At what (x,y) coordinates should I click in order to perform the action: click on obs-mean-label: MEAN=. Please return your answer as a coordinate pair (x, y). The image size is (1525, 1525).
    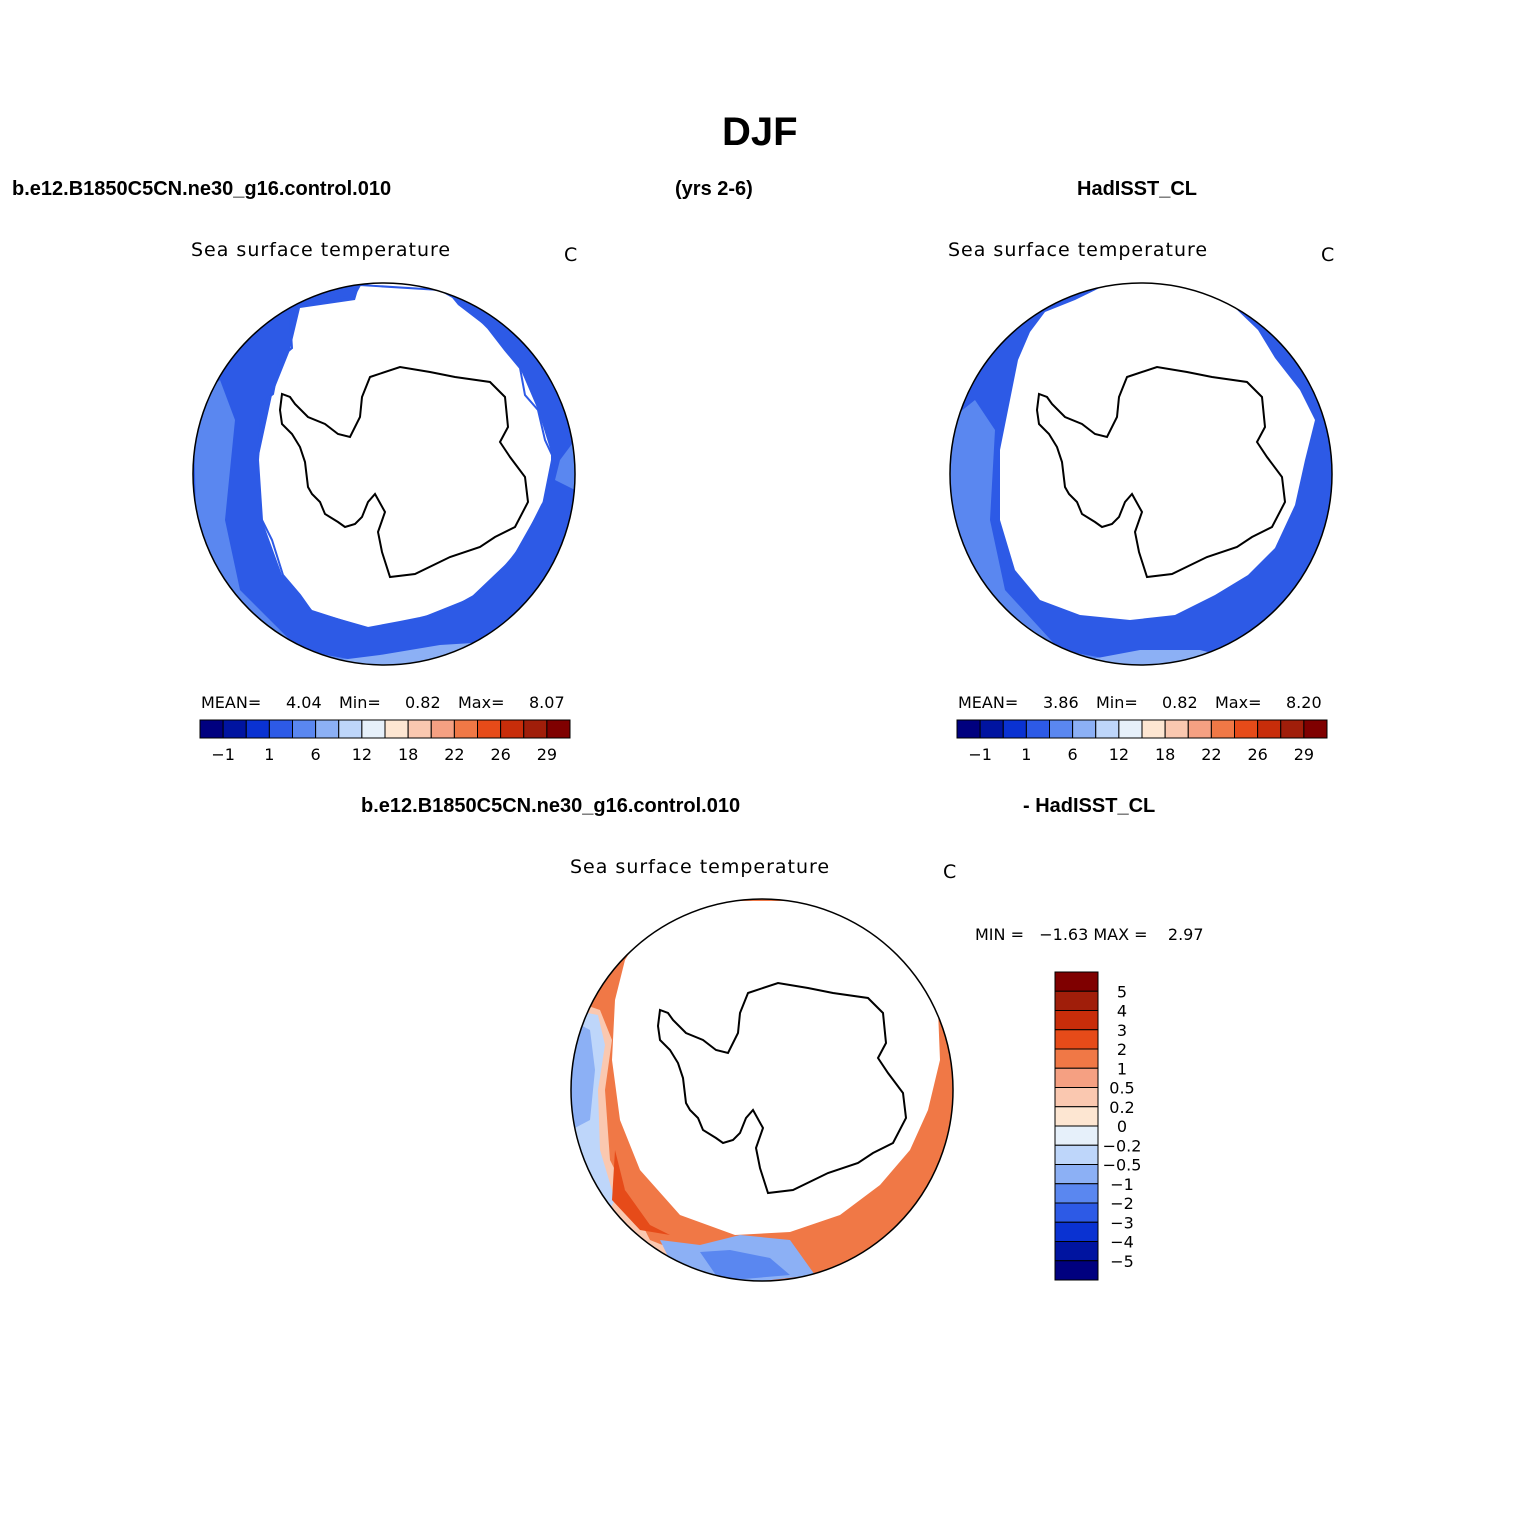
    Looking at the image, I should click on (988, 702).